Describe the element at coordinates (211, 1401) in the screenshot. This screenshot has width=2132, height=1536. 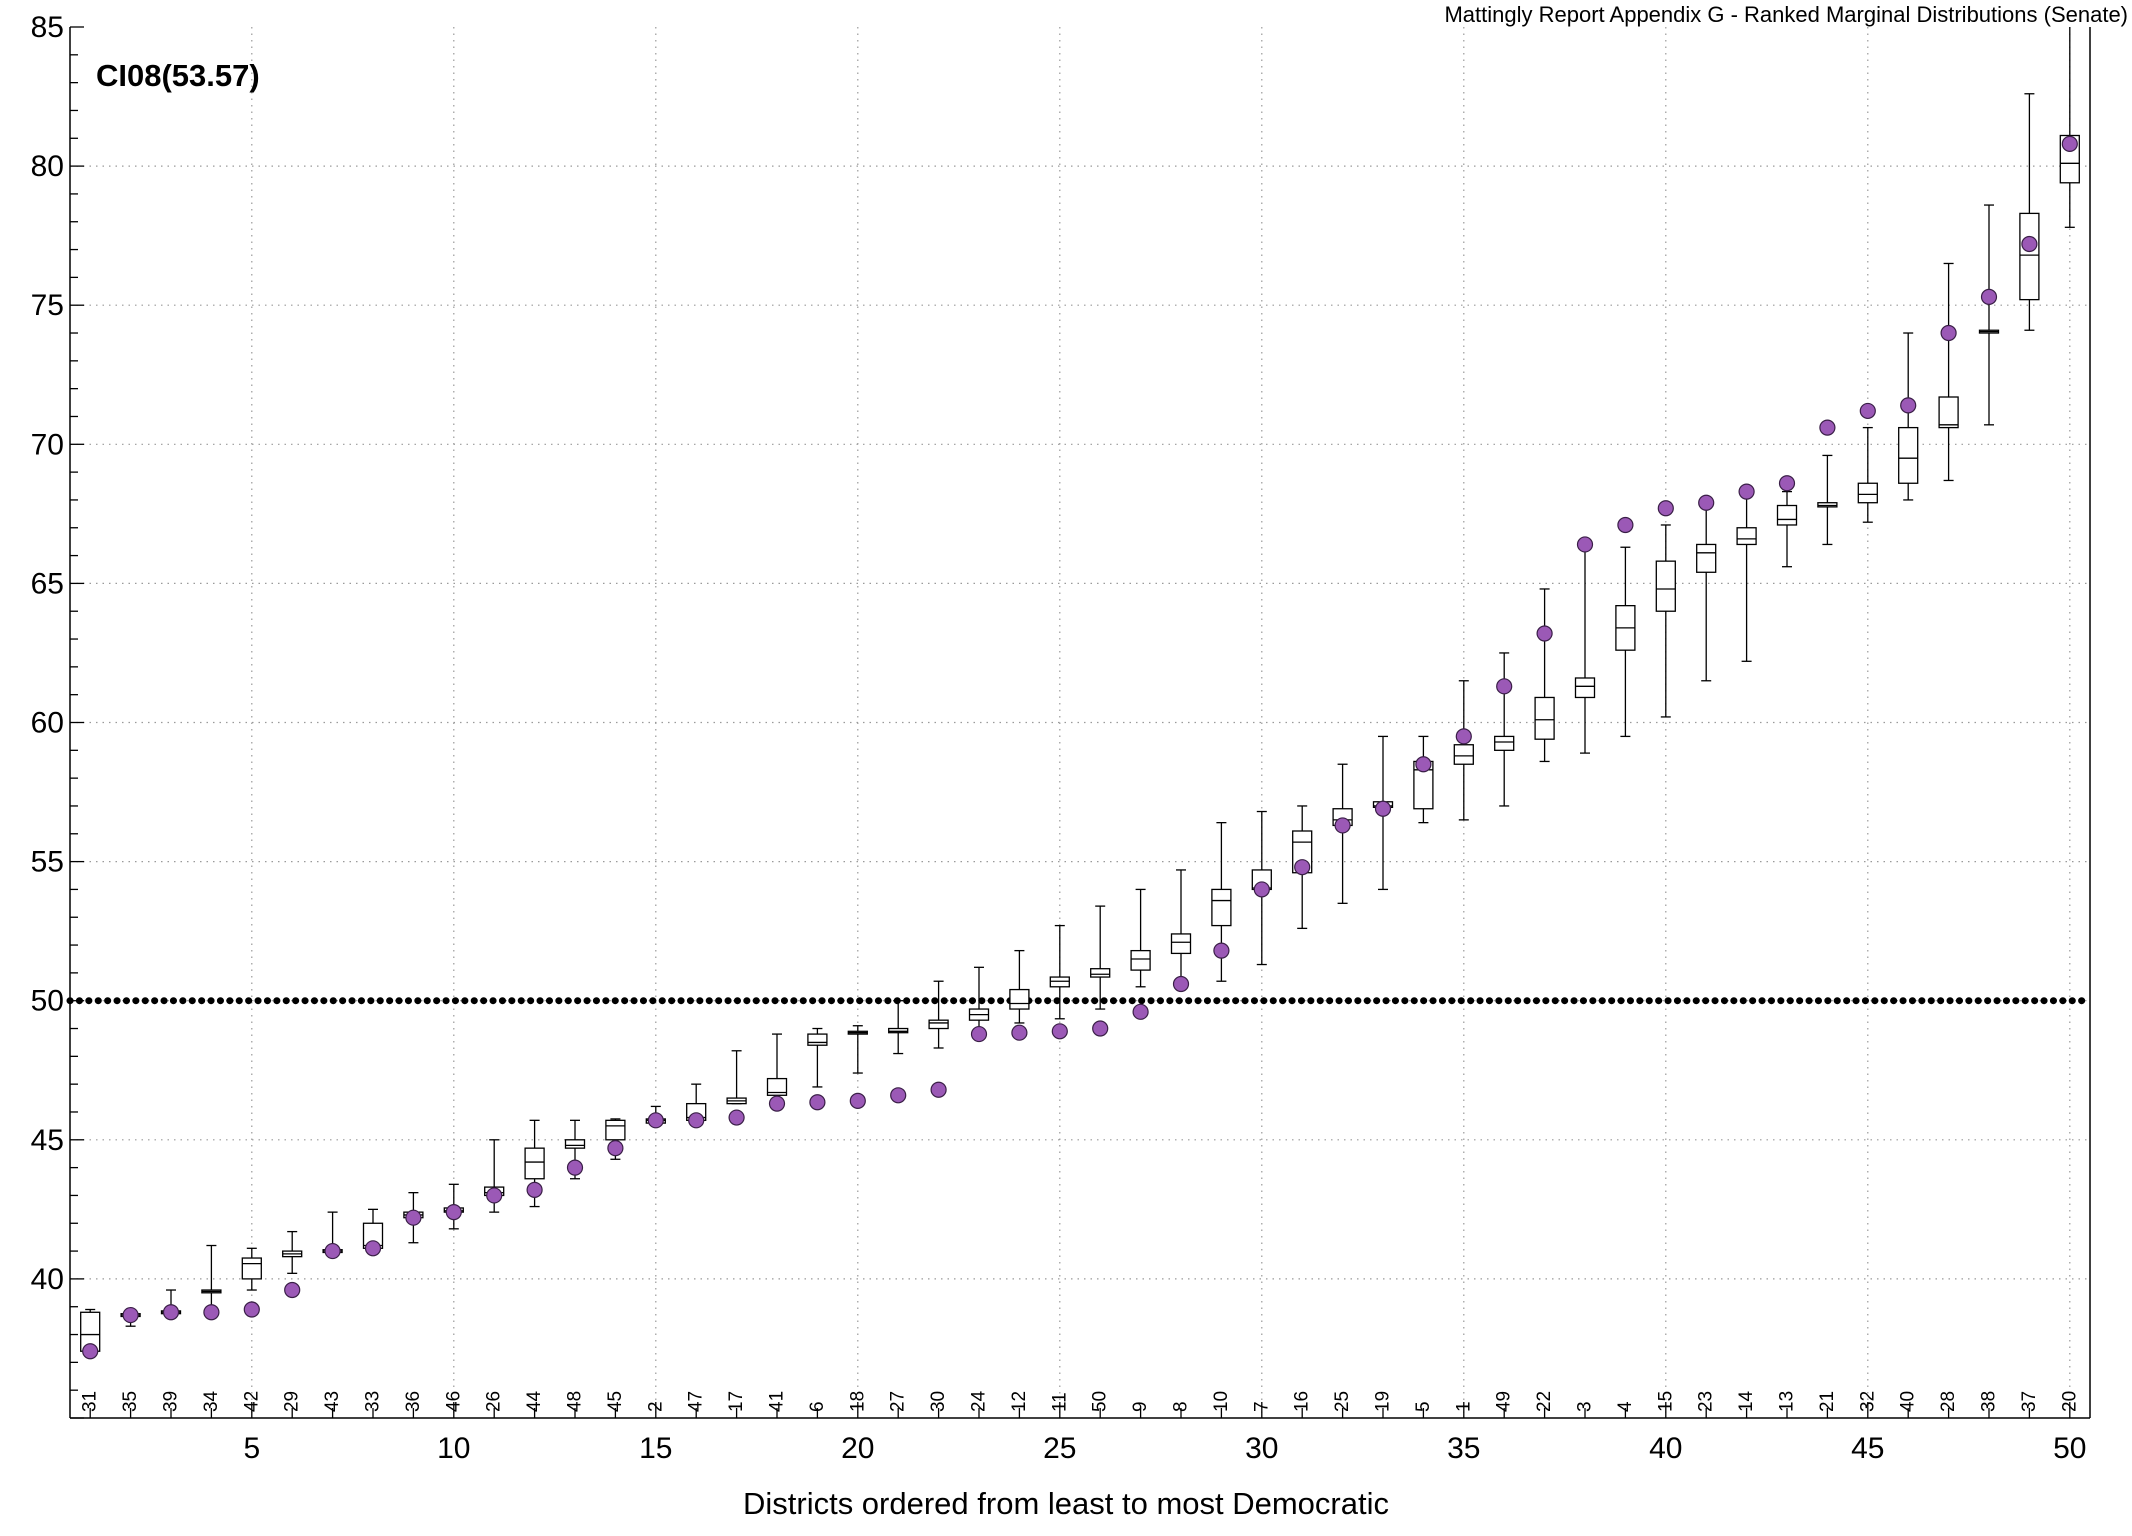
I see `district-label: 34` at that location.